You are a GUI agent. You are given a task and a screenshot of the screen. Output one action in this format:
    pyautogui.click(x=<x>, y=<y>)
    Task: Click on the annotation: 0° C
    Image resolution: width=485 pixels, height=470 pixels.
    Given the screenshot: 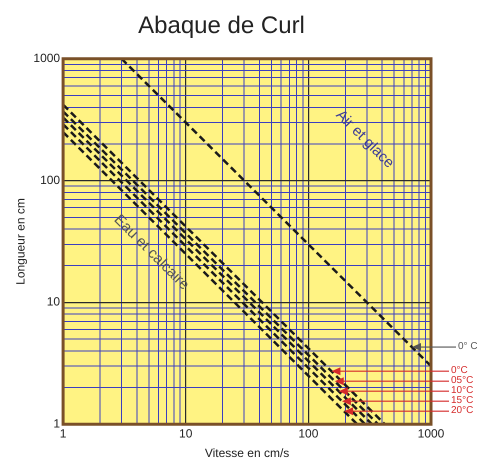 What is the action you would take?
    pyautogui.click(x=468, y=346)
    